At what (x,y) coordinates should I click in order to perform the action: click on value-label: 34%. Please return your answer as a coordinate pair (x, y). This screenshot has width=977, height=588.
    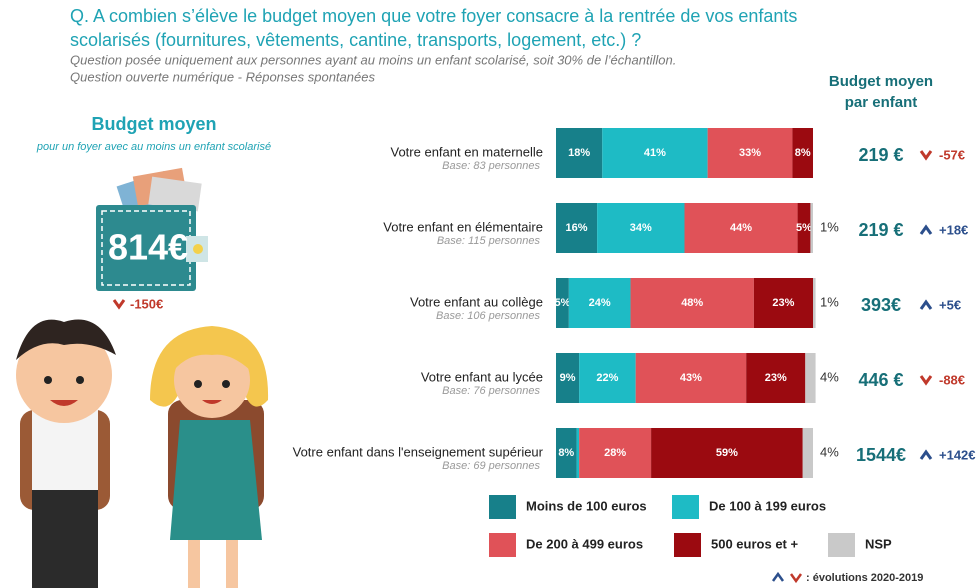
    Looking at the image, I should click on (641, 228).